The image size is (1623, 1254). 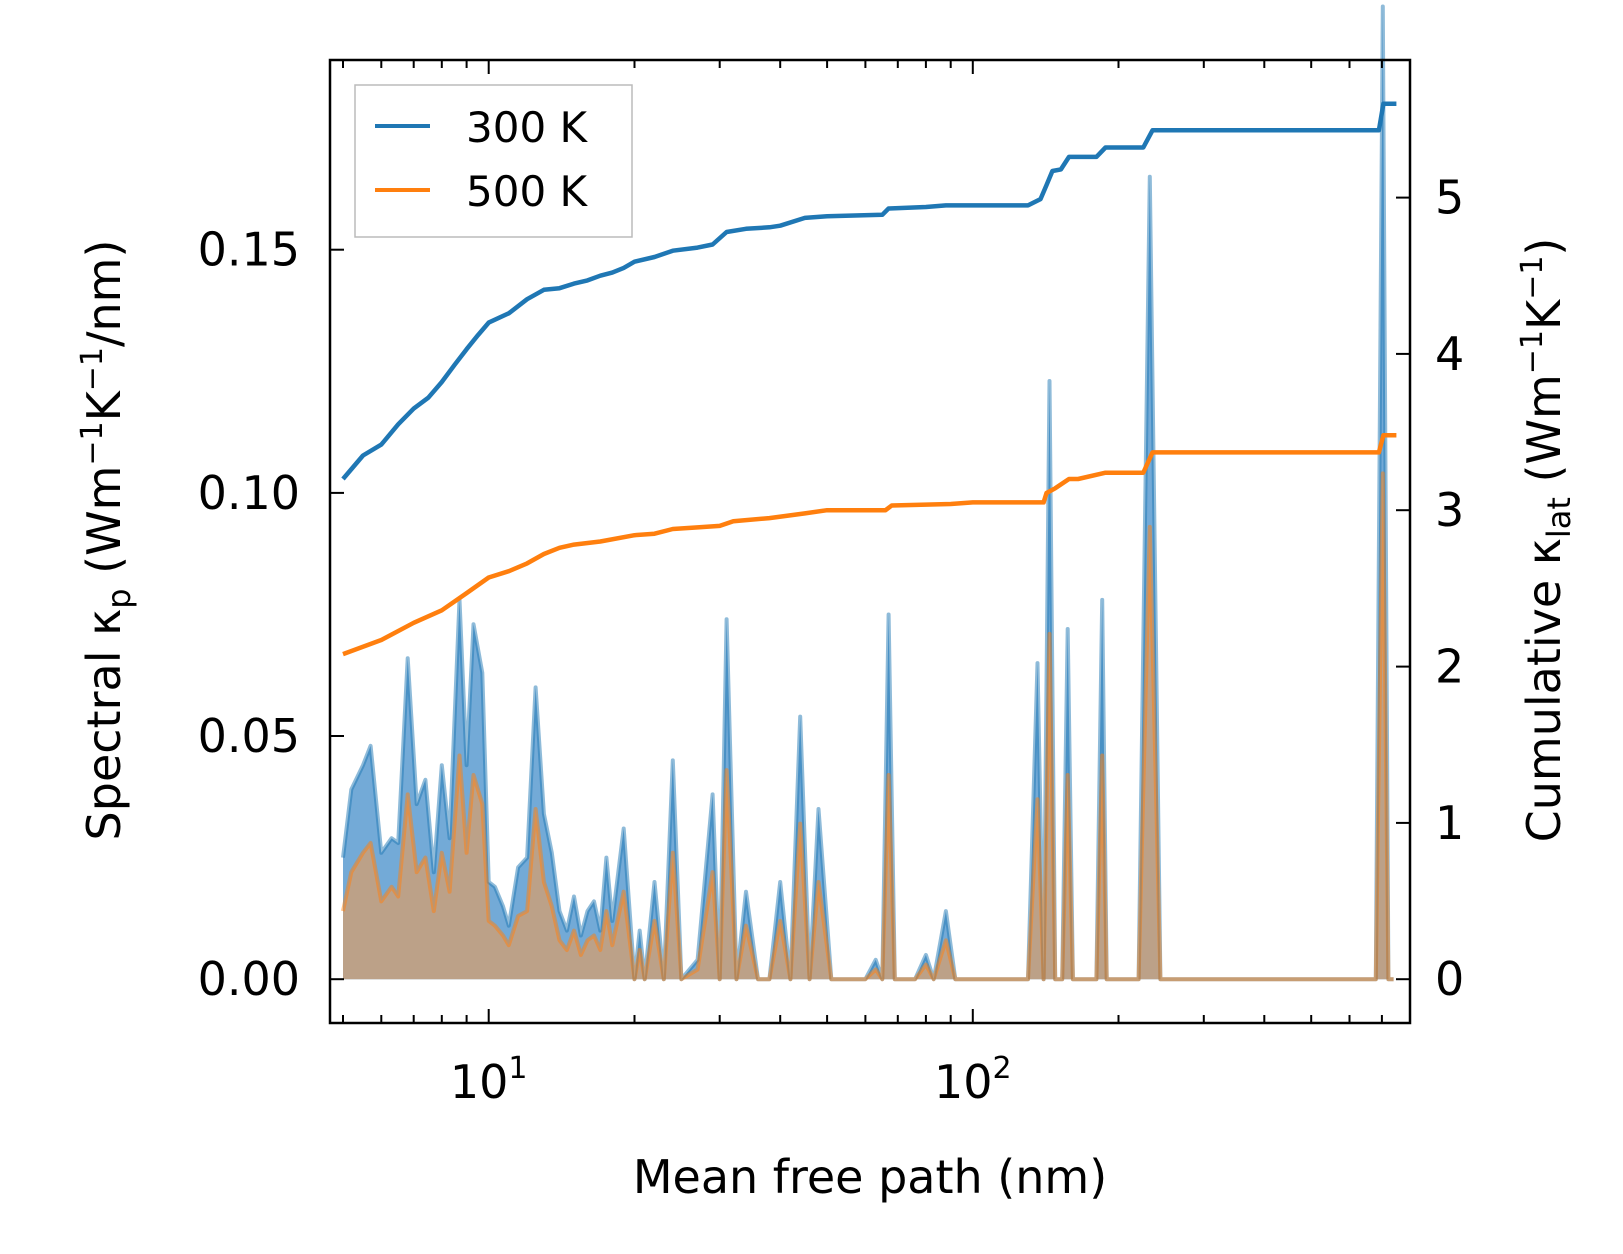 I want to click on cumulative-line-500k, so click(x=869, y=544).